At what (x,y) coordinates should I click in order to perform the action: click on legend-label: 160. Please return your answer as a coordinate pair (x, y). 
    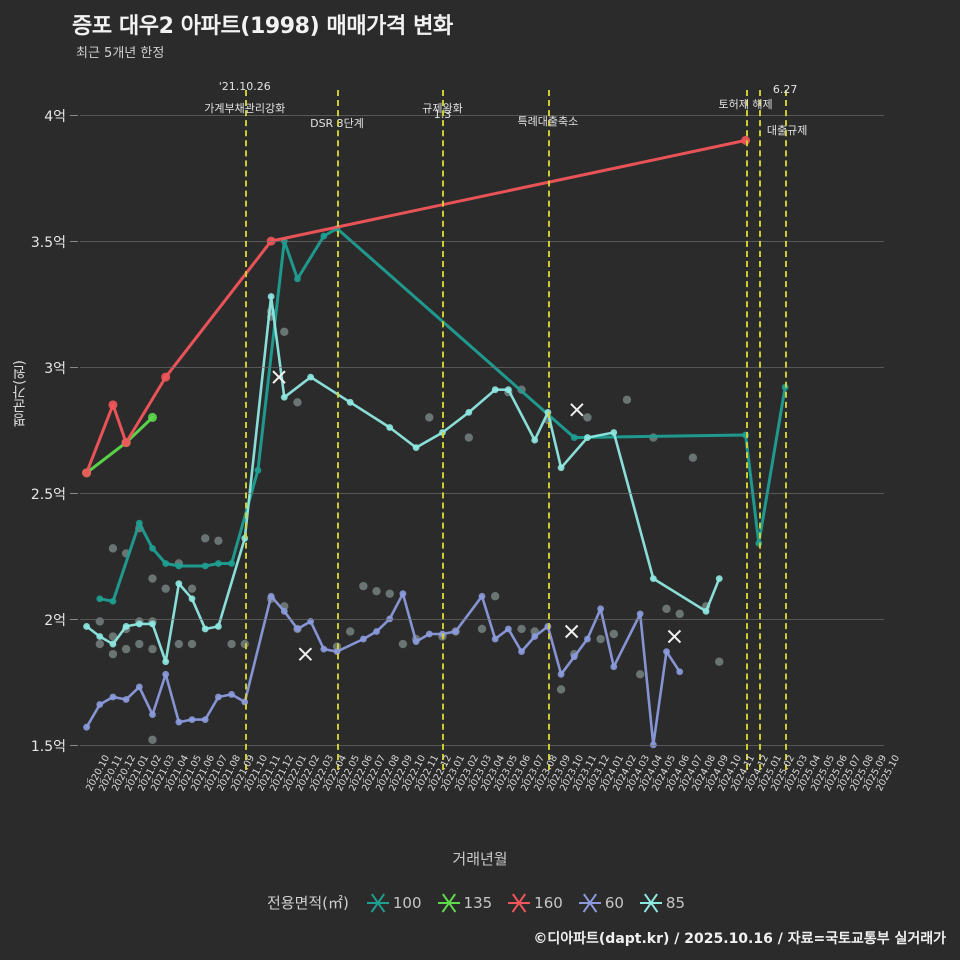
    Looking at the image, I should click on (548, 903).